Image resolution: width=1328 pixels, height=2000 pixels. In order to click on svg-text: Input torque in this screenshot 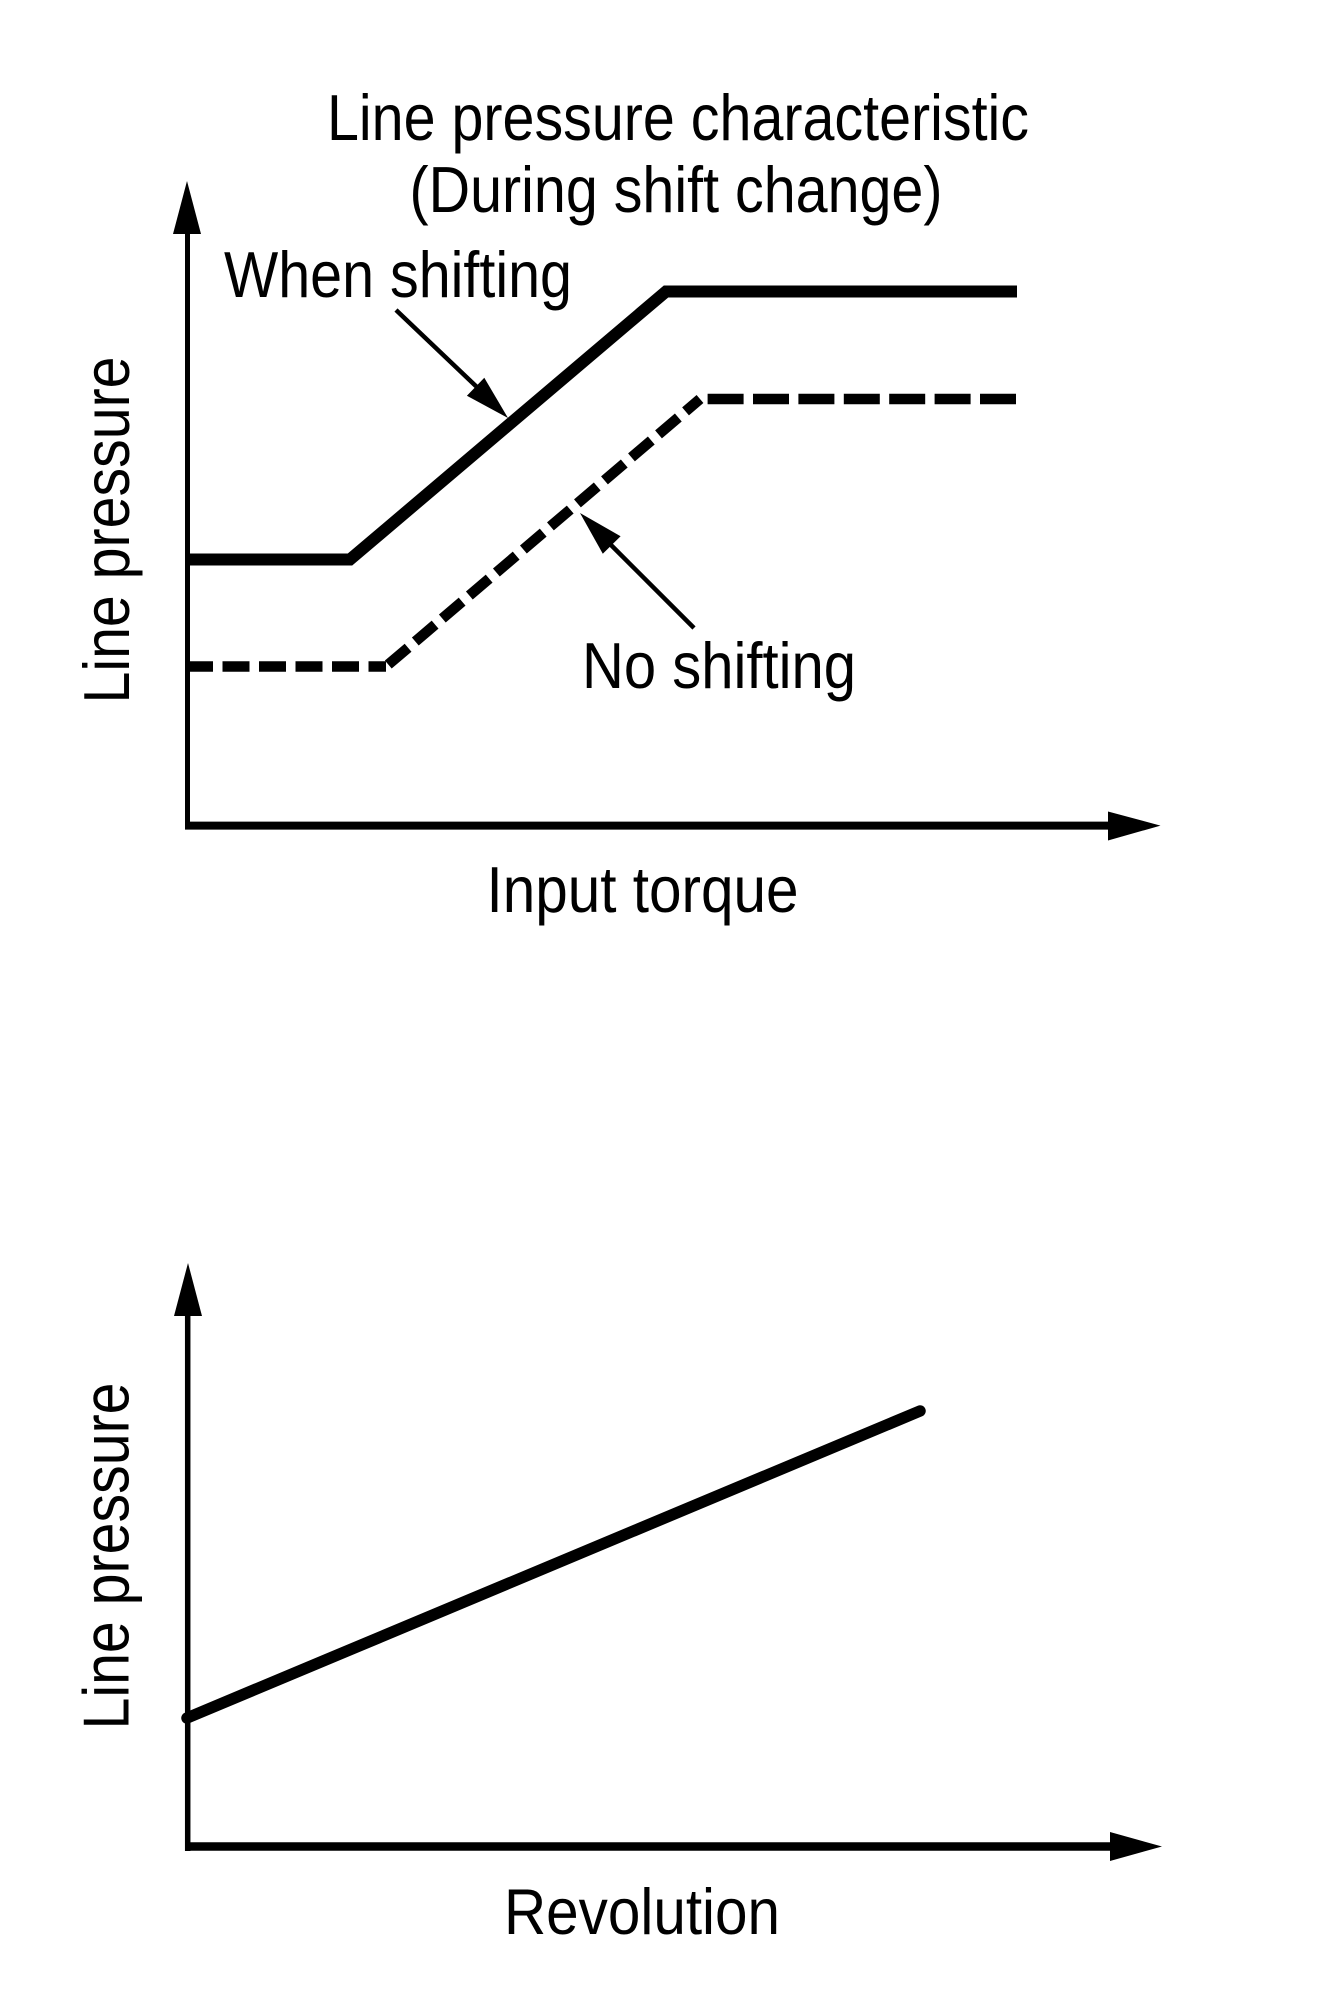, I will do `click(643, 889)`.